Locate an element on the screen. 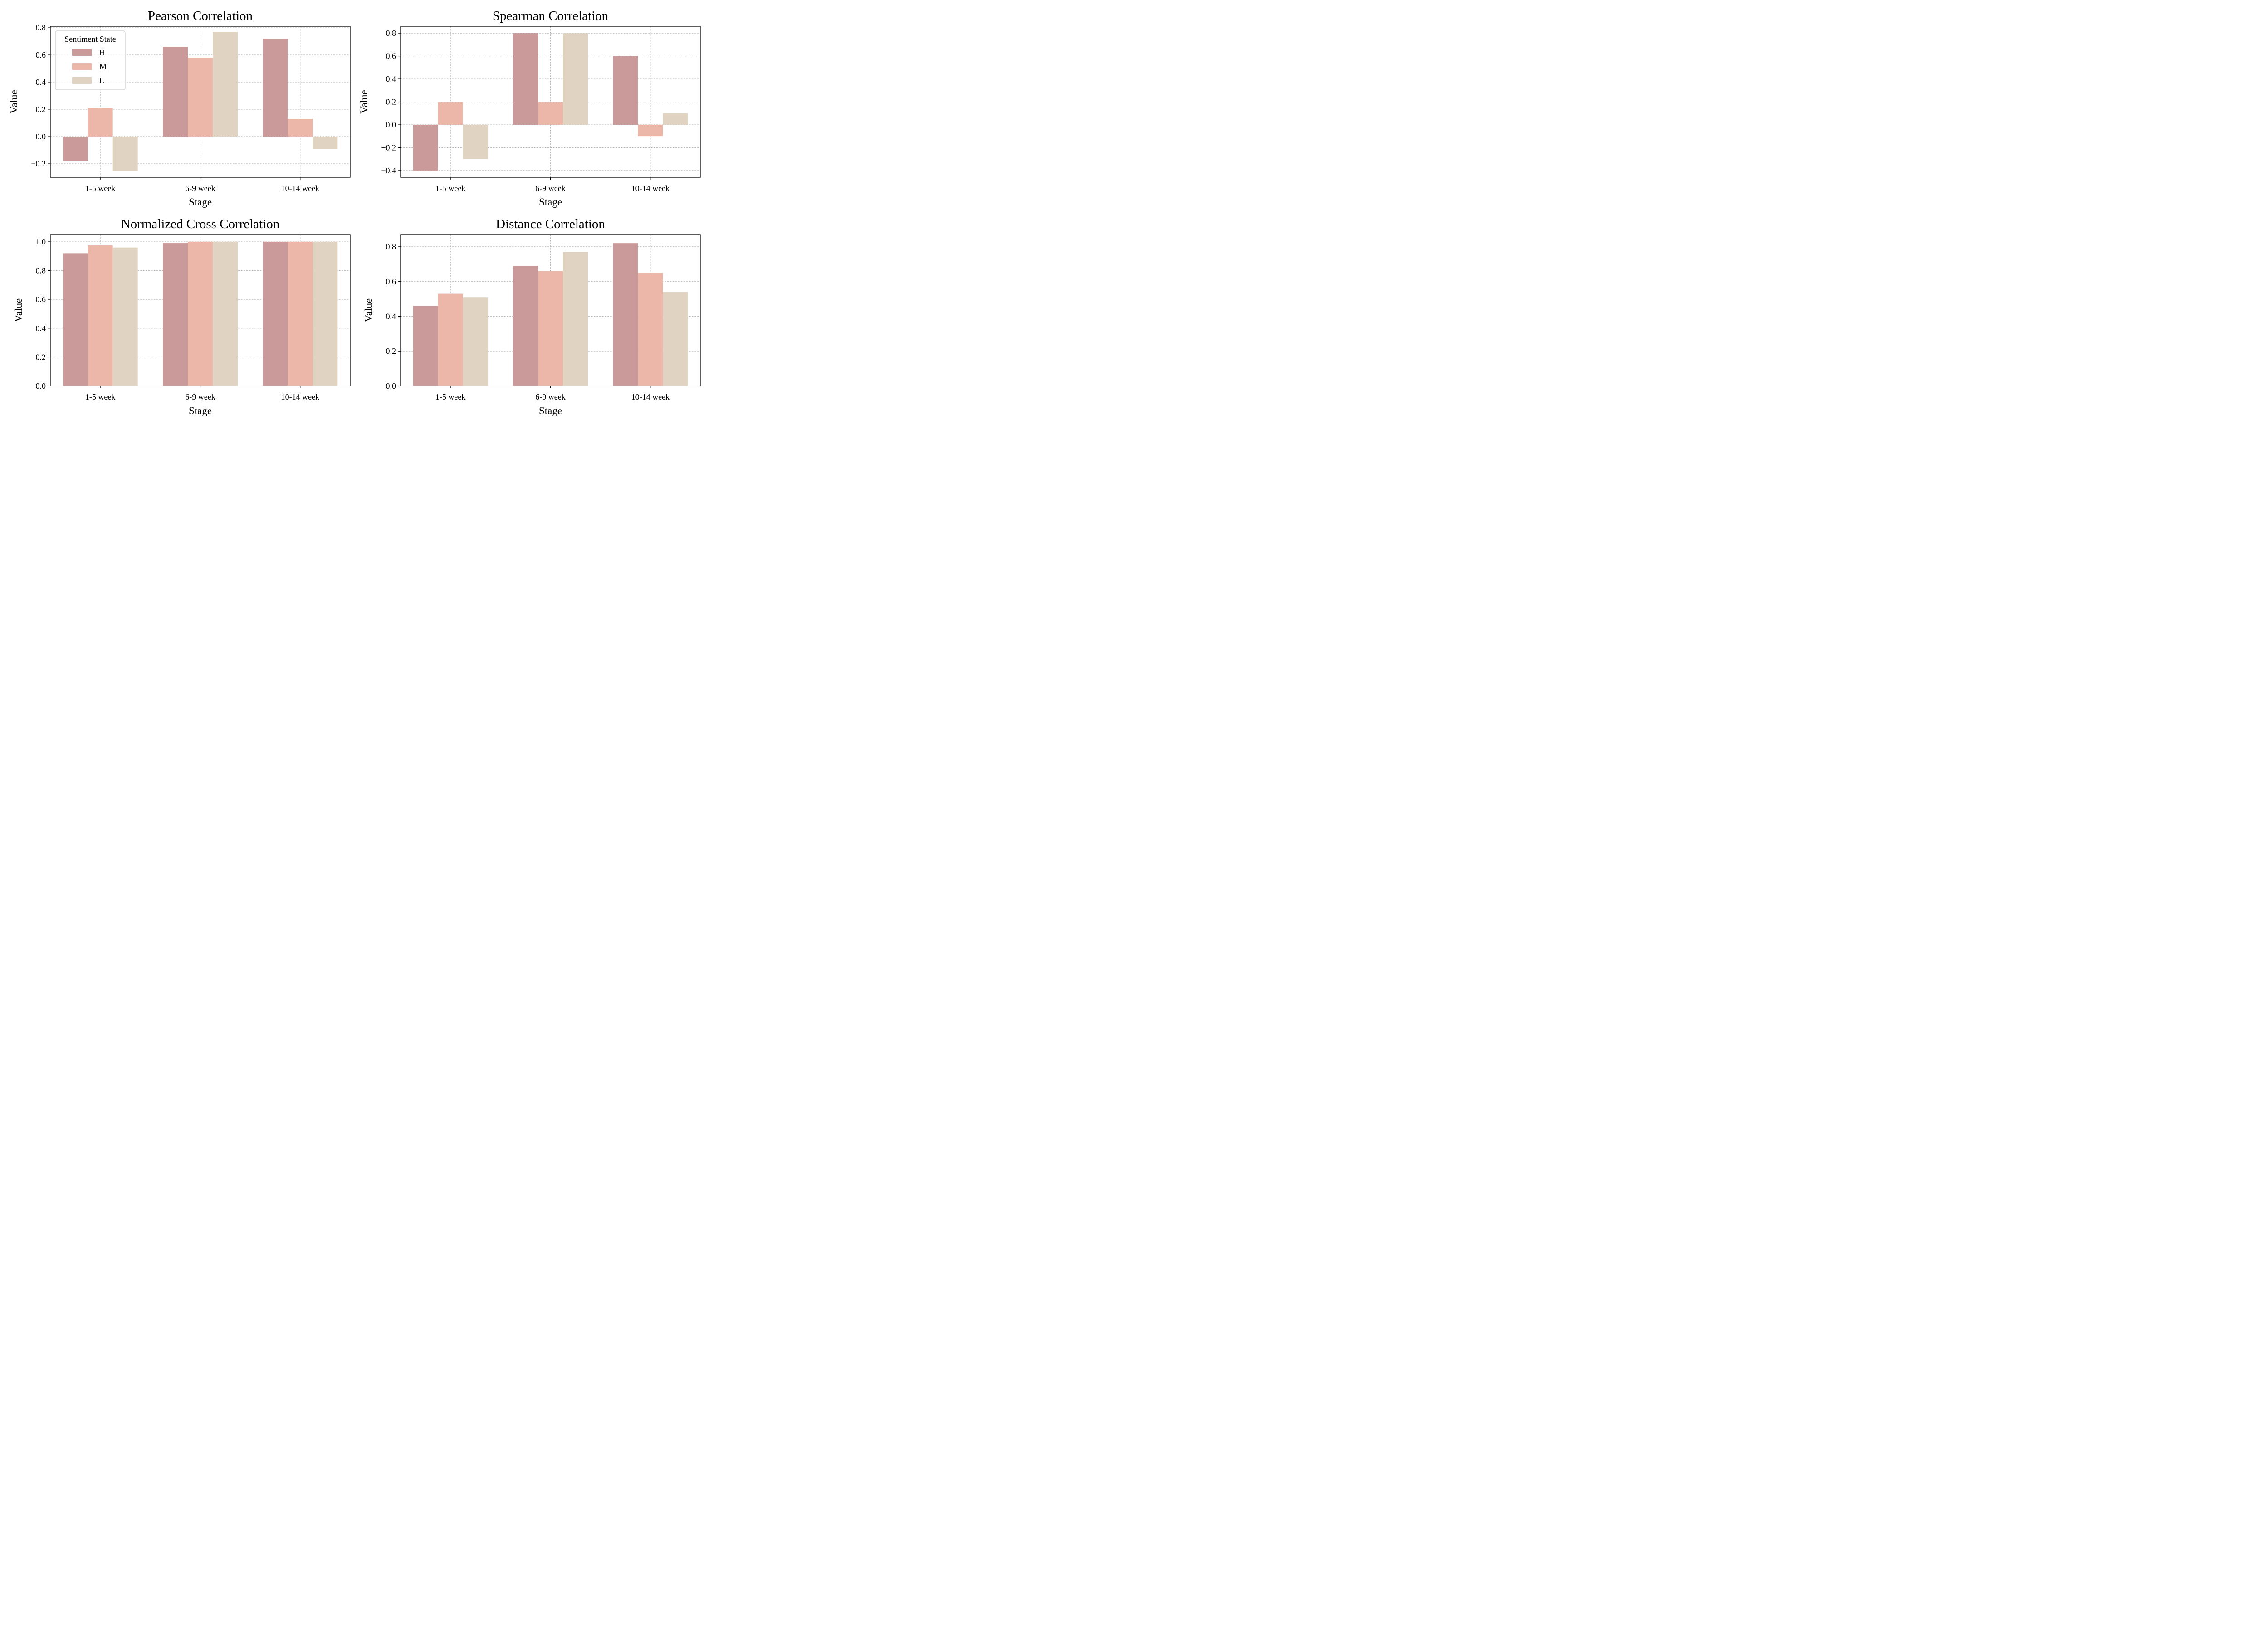  spearman-ytick-label-5: 0.6 is located at coordinates (391, 56).